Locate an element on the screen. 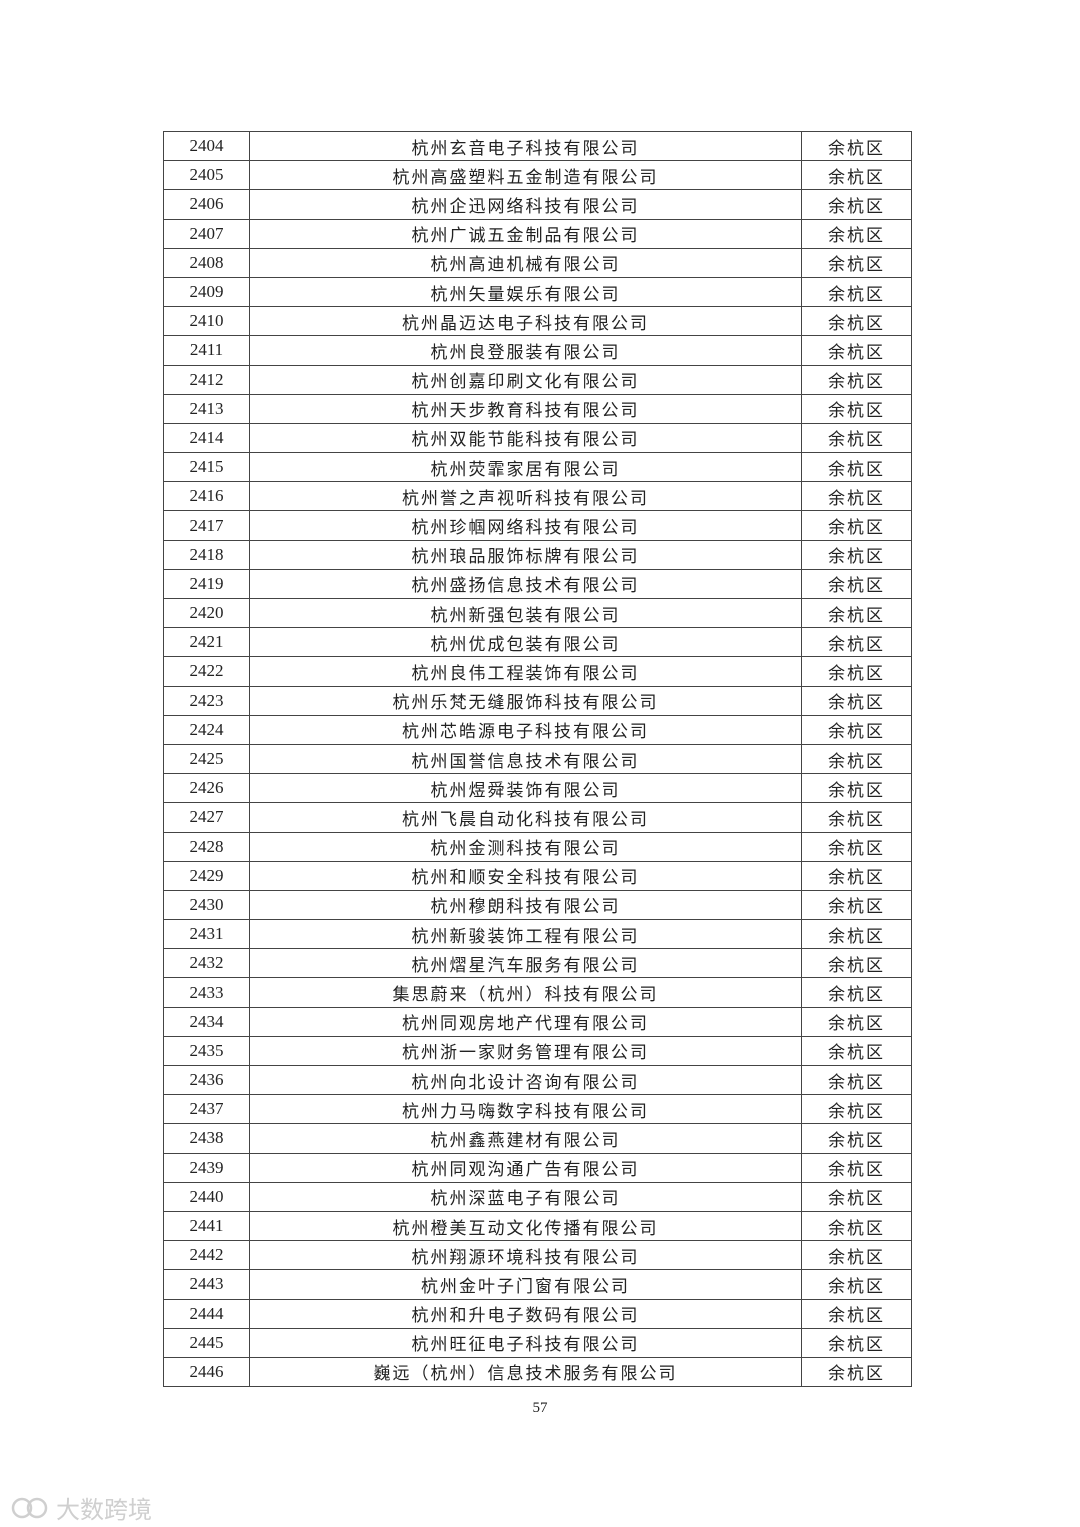 Image resolution: width=1080 pixels, height=1527 pixels. row-number: 2440 is located at coordinates (206, 1196).